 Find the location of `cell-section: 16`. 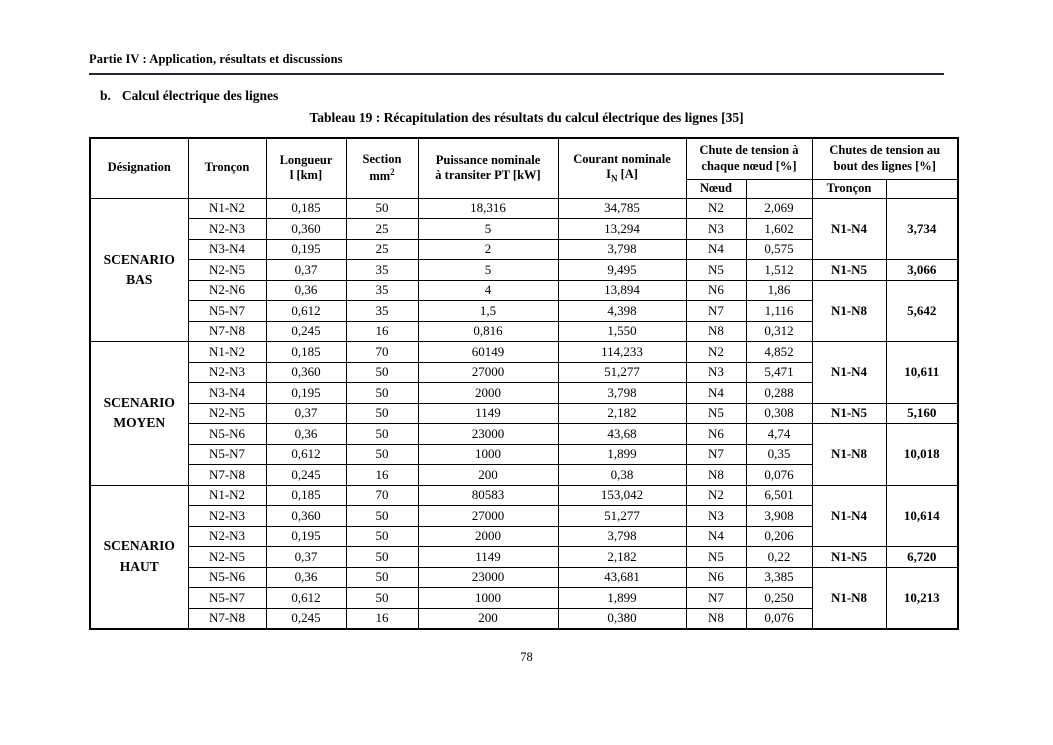

cell-section: 16 is located at coordinates (382, 618).